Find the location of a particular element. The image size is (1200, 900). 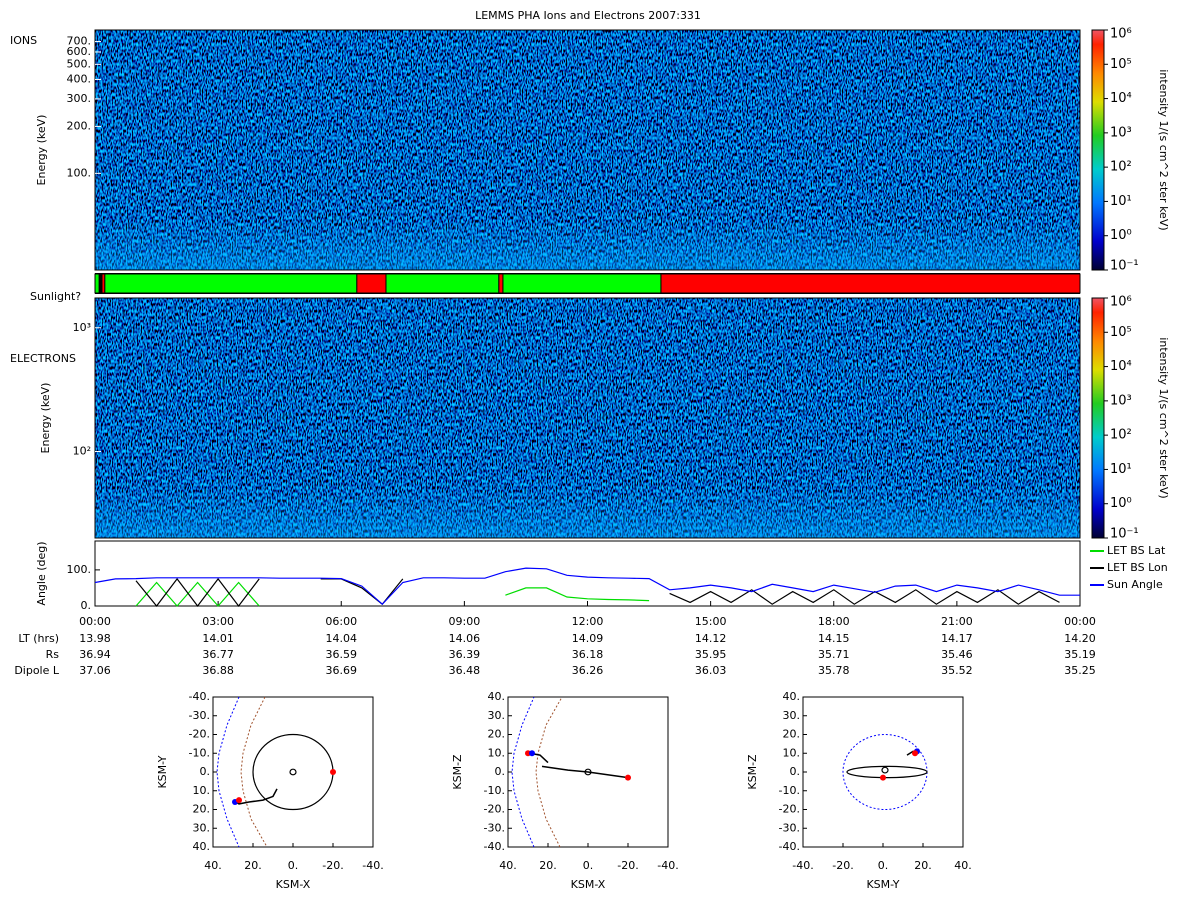

panel-name: Sunlight? is located at coordinates (55, 296).